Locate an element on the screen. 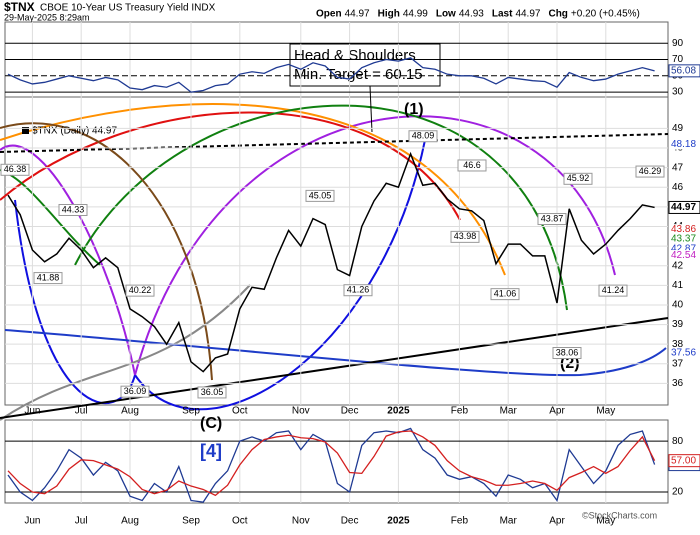 The image size is (700, 535). quote-label: Low is located at coordinates (446, 14).